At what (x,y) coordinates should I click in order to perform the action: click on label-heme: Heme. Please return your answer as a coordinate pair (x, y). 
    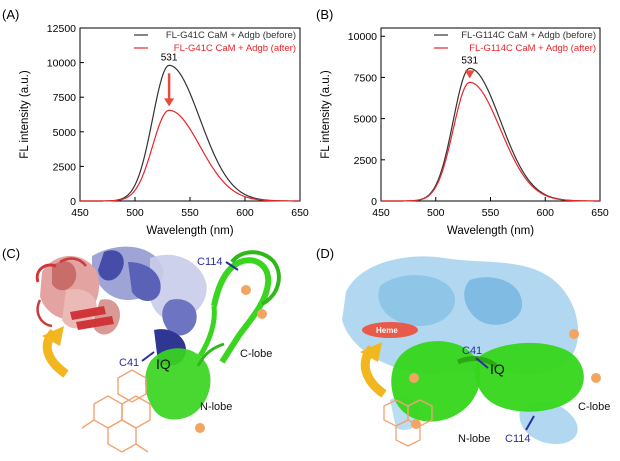
    Looking at the image, I should click on (387, 330).